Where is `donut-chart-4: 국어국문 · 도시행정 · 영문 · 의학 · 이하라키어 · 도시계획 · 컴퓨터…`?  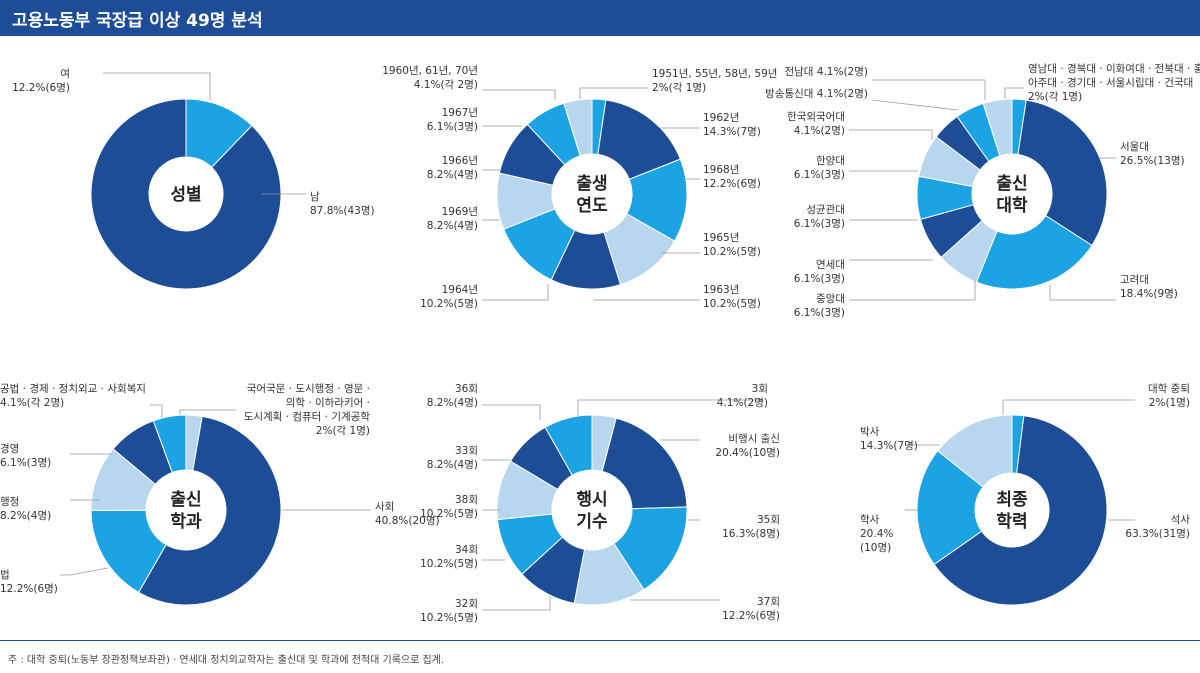
donut-chart-4: 국어국문 · 도시행정 · 영문 · 의학 · 이하라키어 · 도시계획 · 컴퓨터… is located at coordinates (220, 494).